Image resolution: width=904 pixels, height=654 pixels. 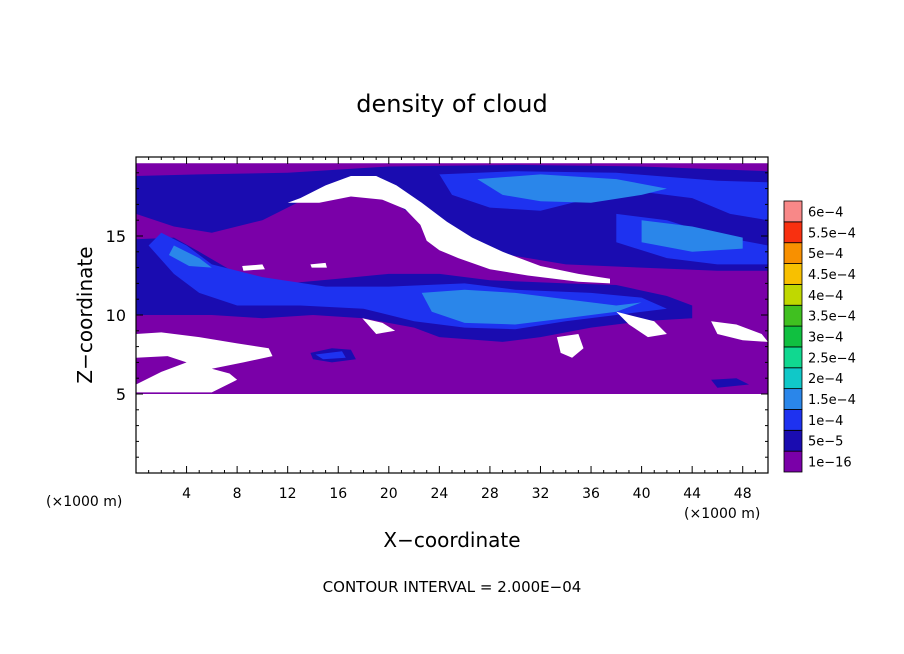 What do you see at coordinates (832, 400) in the screenshot?
I see `colorbar-label: 1.5e−4` at bounding box center [832, 400].